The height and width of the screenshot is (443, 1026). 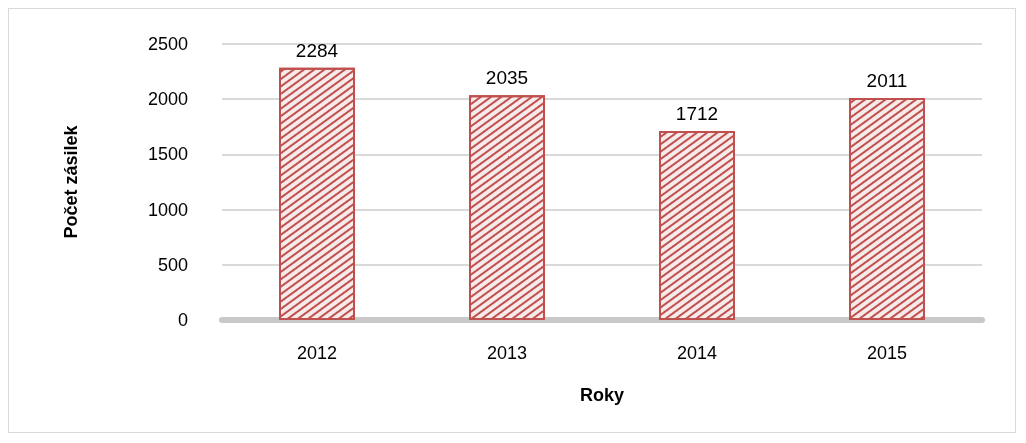 I want to click on y-tick-label: 500, so click(x=172, y=264).